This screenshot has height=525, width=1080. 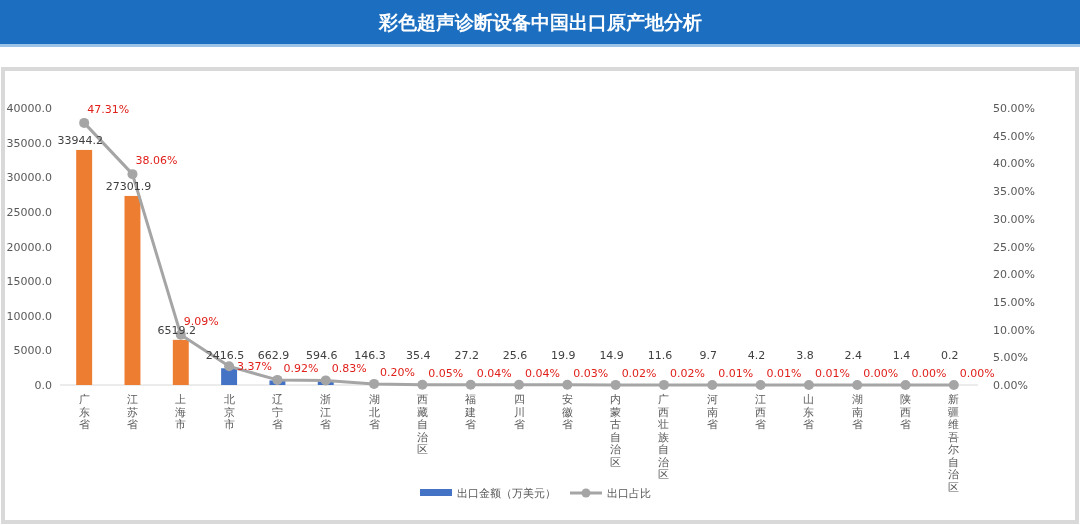 I want to click on data-label: 662.9, so click(x=273, y=355).